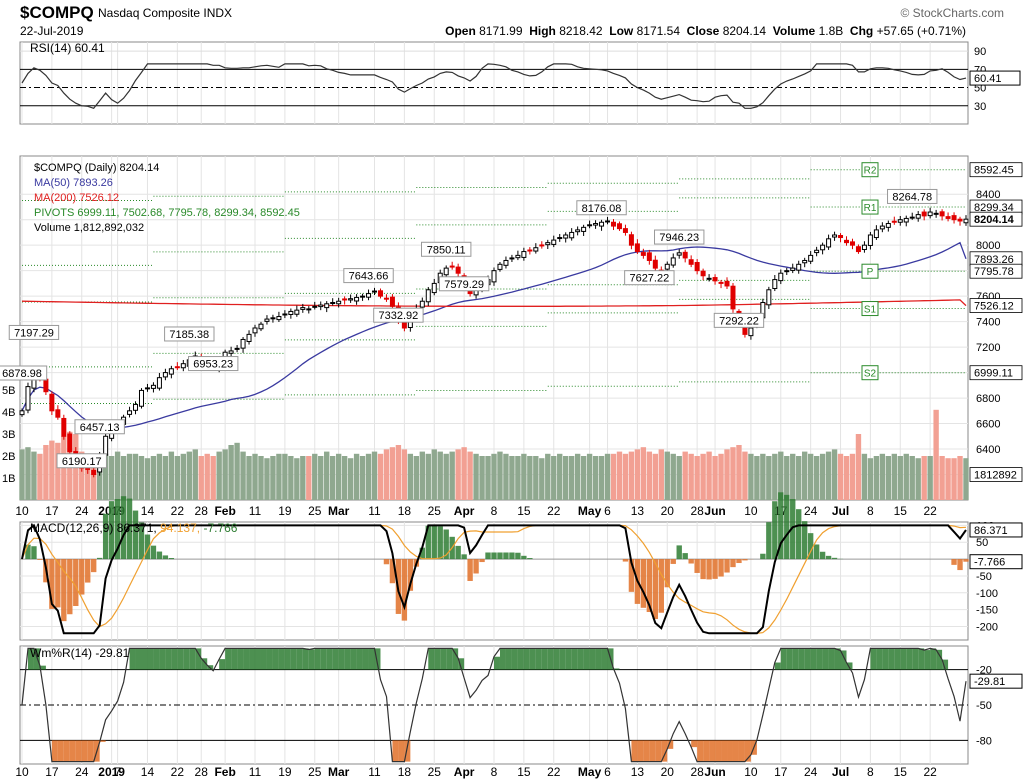 The height and width of the screenshot is (780, 1024). What do you see at coordinates (374, 511) in the screenshot?
I see `x-tick-label: 11` at bounding box center [374, 511].